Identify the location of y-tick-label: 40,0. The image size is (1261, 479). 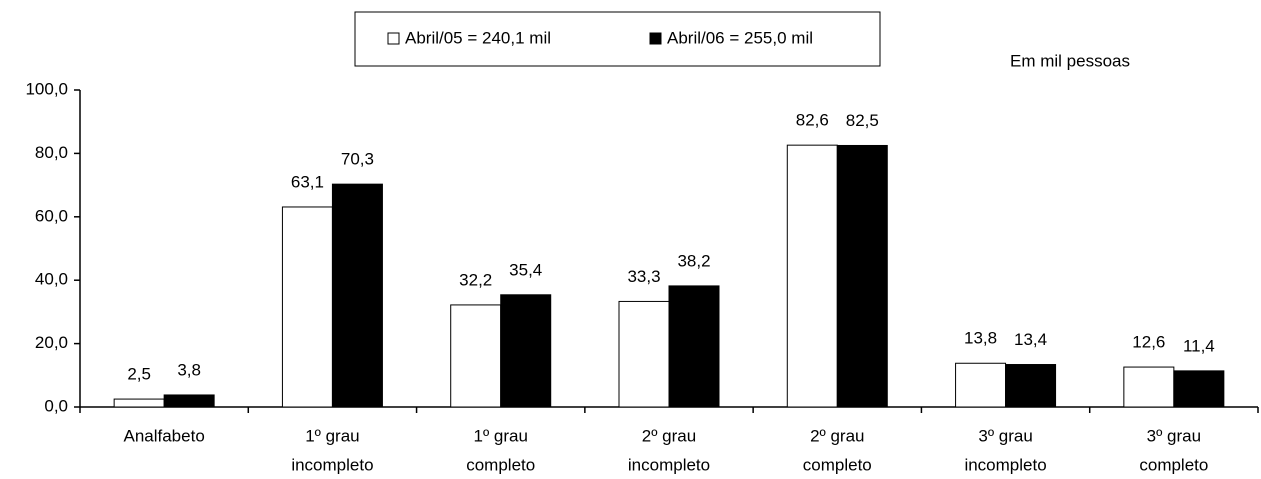
(51, 279).